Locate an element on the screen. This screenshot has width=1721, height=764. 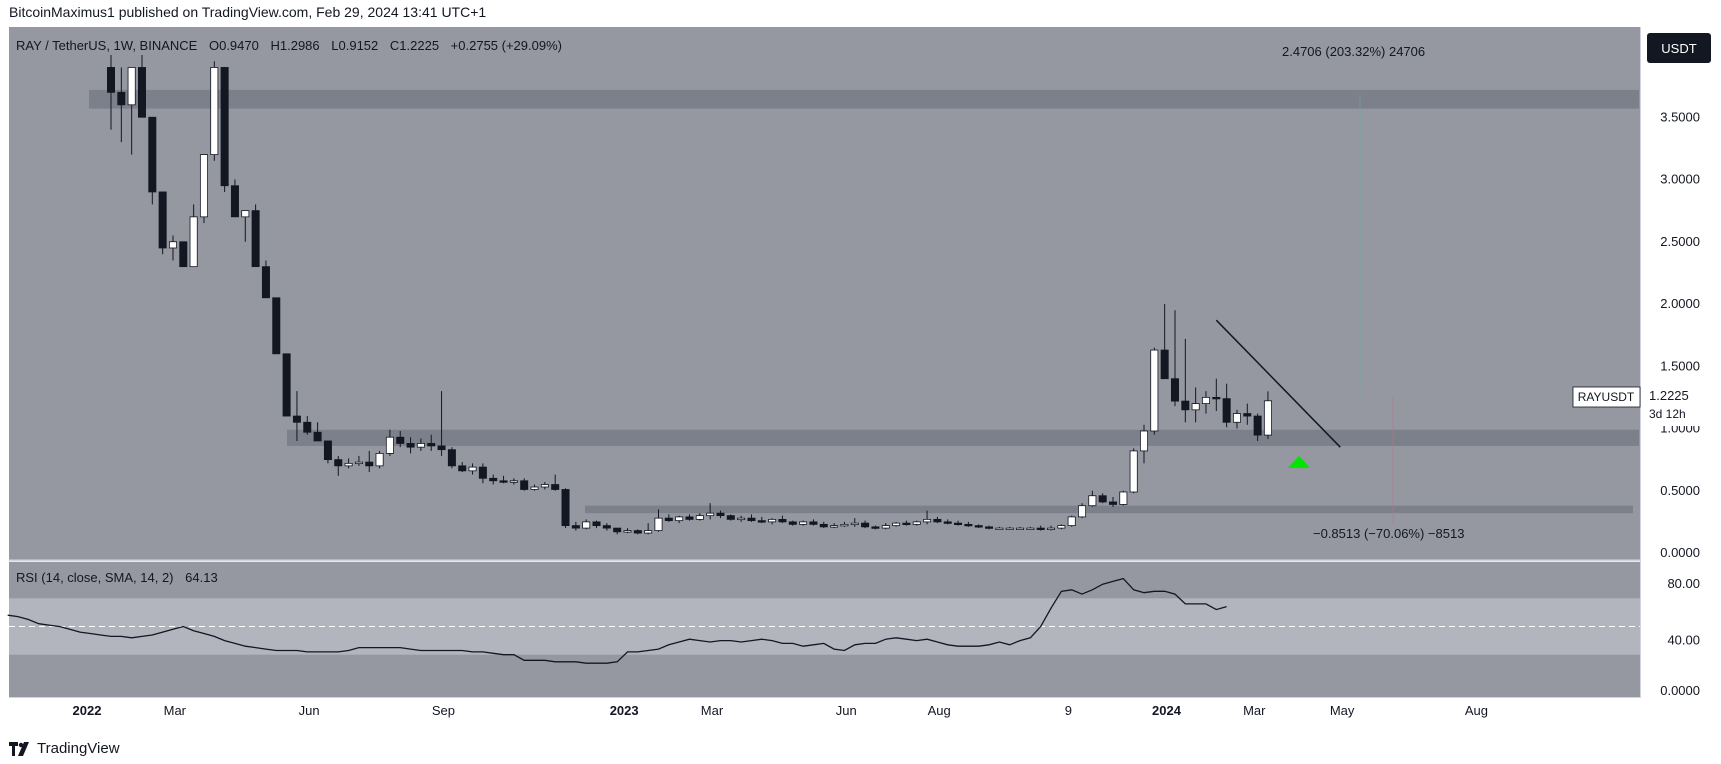
rsi-tick-label: 0.0000 is located at coordinates (1680, 690).